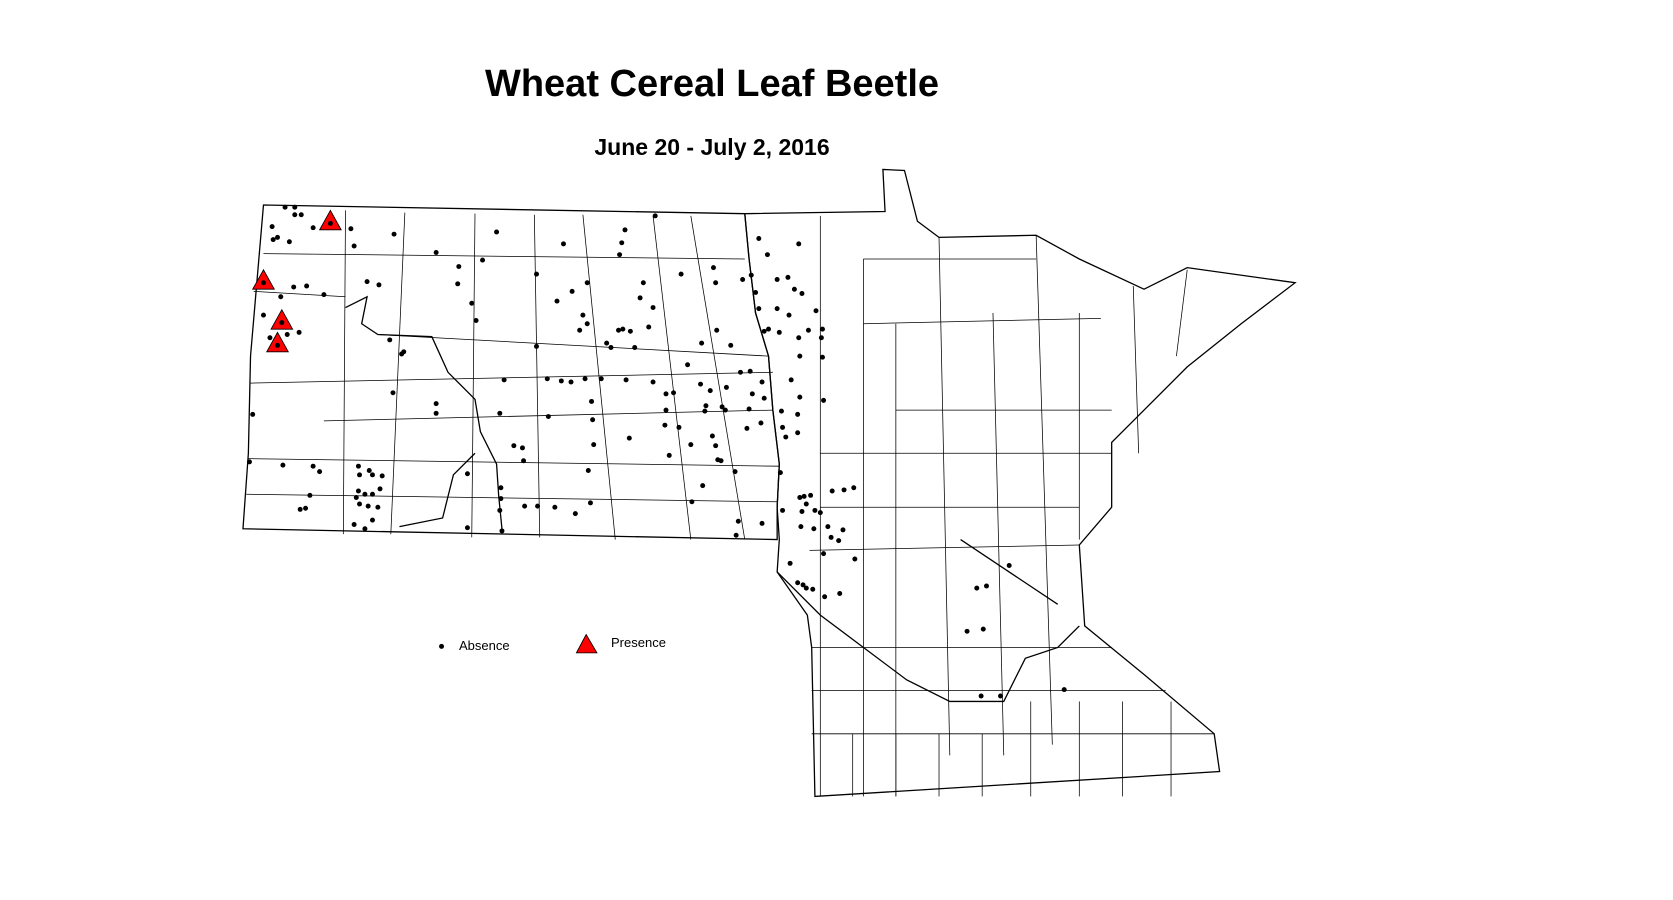  Describe the element at coordinates (263, 283) in the screenshot. I see `presence-point-center` at that location.